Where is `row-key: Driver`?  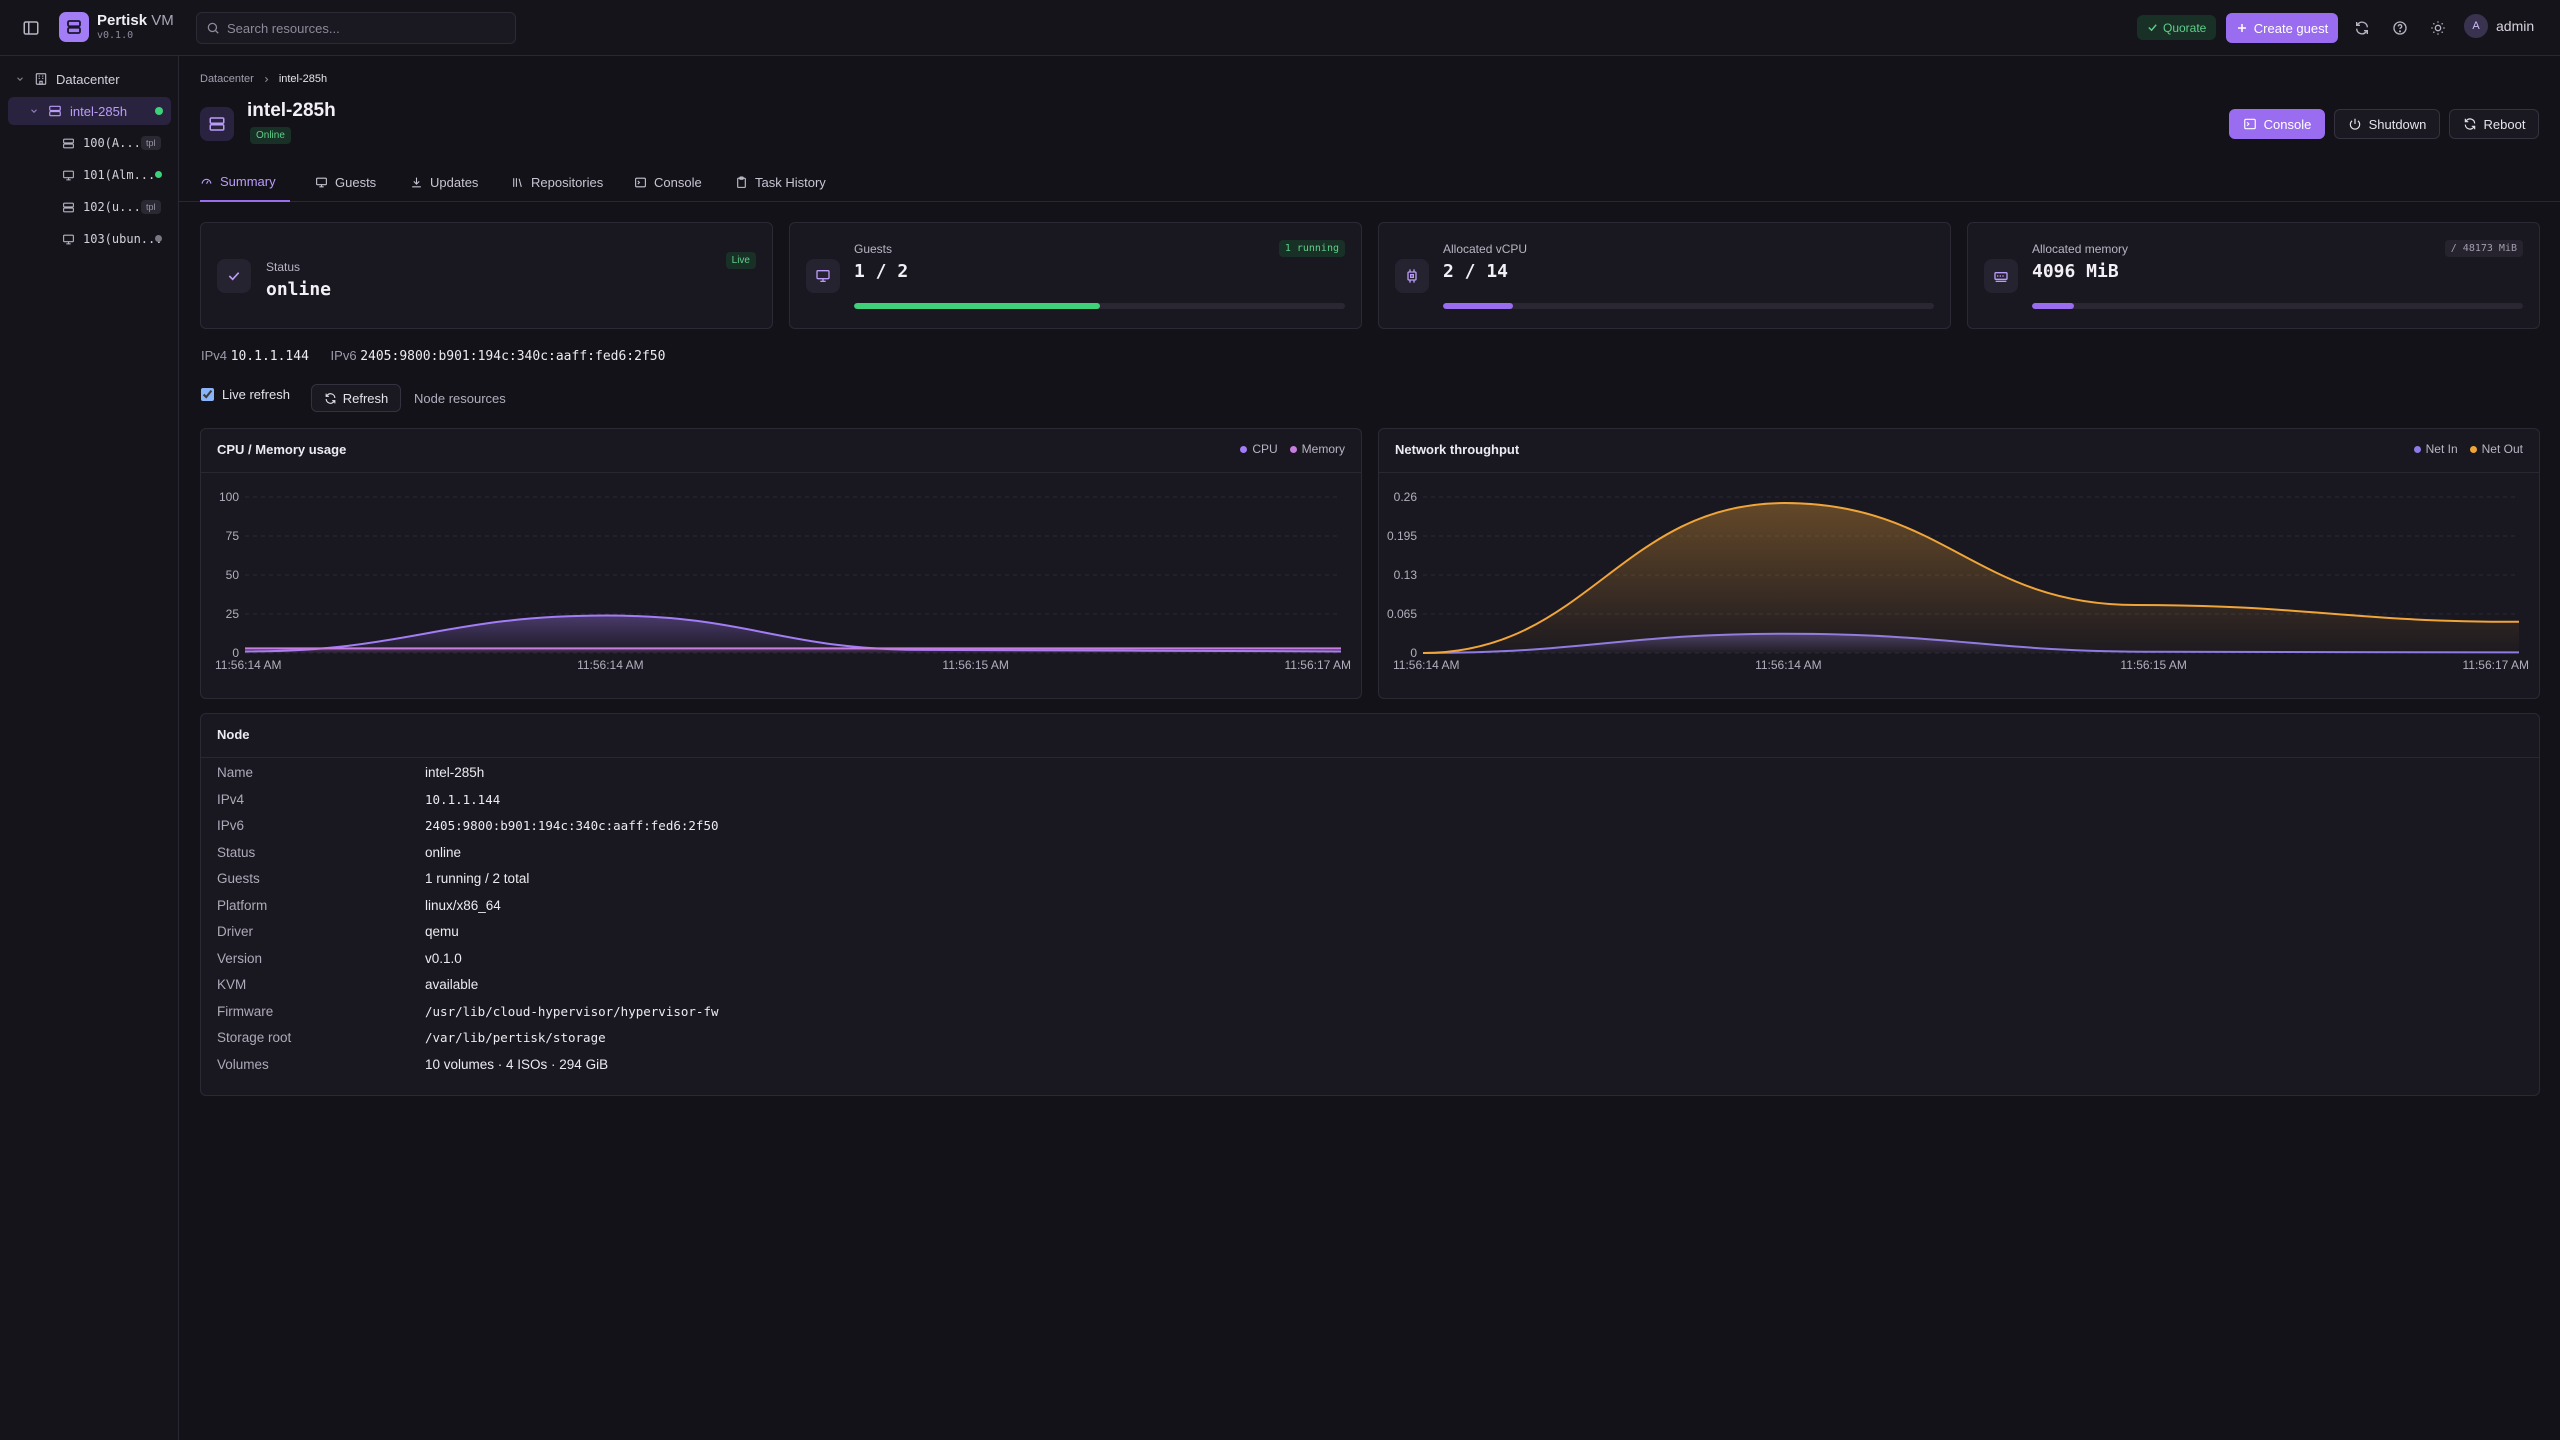 row-key: Driver is located at coordinates (235, 931).